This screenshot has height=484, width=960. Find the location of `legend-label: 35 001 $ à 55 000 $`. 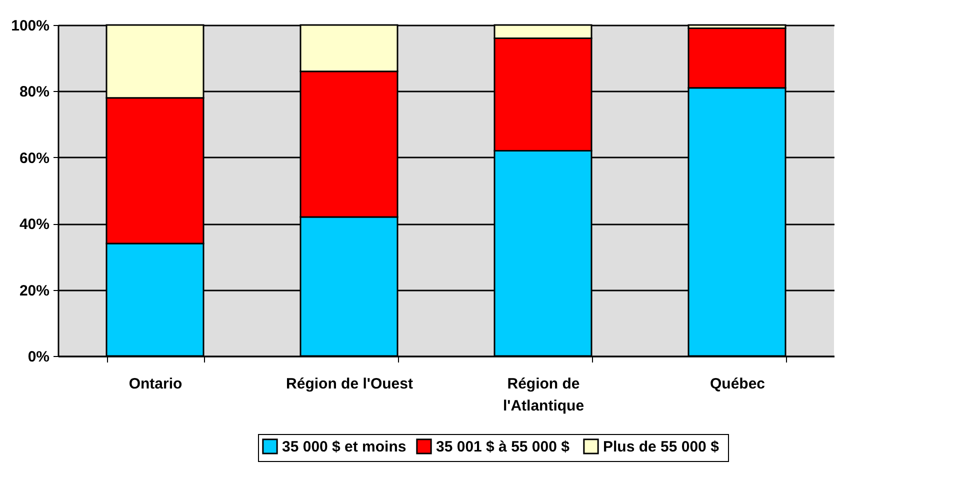

legend-label: 35 001 $ à 55 000 $ is located at coordinates (503, 447).